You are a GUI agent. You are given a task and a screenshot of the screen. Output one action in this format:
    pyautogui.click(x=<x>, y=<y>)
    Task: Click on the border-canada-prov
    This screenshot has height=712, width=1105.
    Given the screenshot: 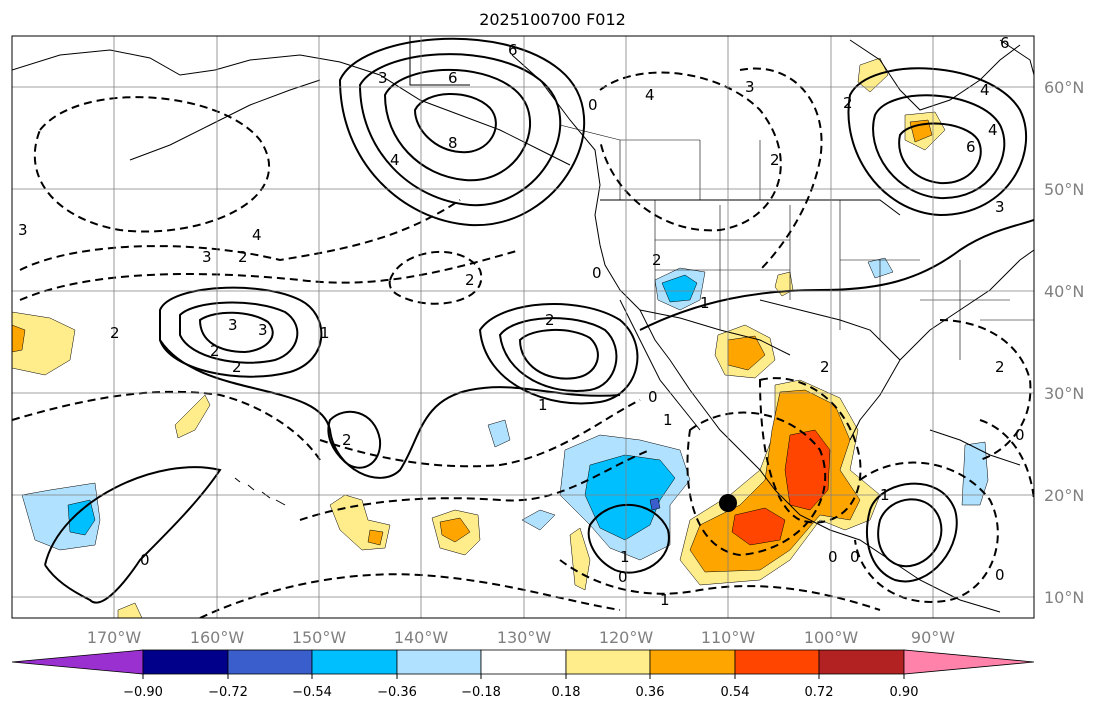 What is the action you would take?
    pyautogui.click(x=660, y=162)
    